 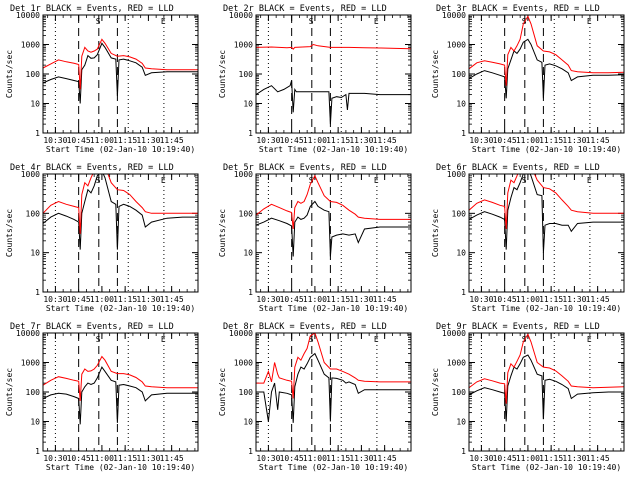 What do you see at coordinates (305, 9) in the screenshot?
I see `panel-title: Det 2r BLACK = Events, RED = LLD` at bounding box center [305, 9].